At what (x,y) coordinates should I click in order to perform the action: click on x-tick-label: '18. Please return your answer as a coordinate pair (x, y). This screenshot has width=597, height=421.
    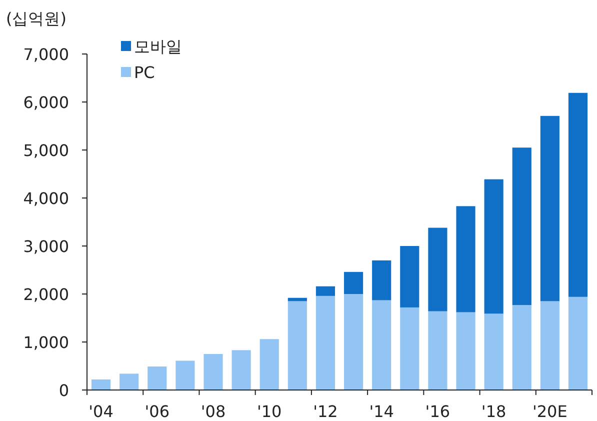
    Looking at the image, I should click on (493, 411).